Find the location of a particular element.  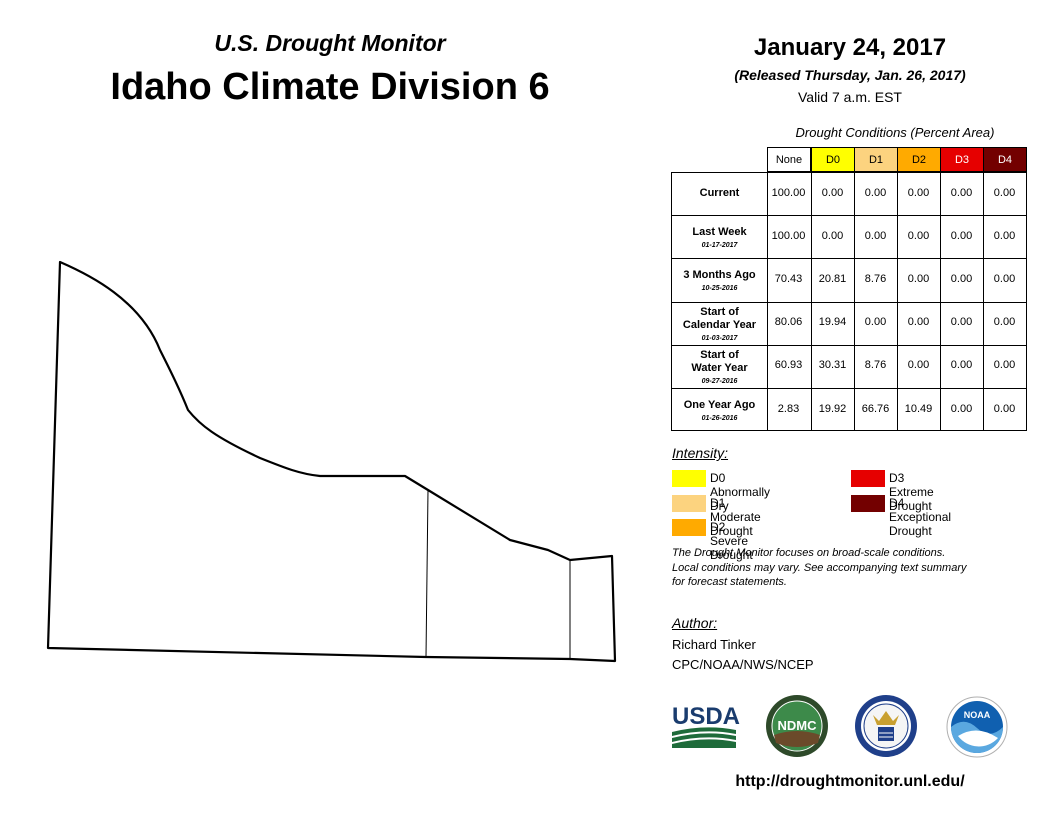

usda-logo-text: USDA is located at coordinates (706, 716).